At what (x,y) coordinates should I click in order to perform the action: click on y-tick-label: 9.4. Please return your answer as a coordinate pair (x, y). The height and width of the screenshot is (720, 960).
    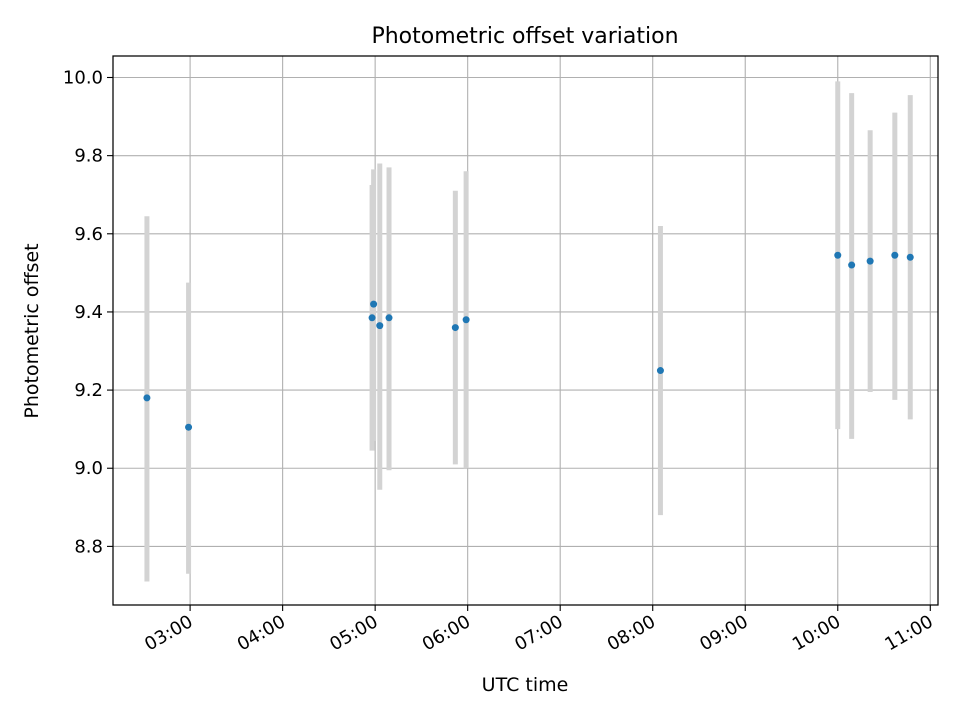
    Looking at the image, I should click on (88, 312).